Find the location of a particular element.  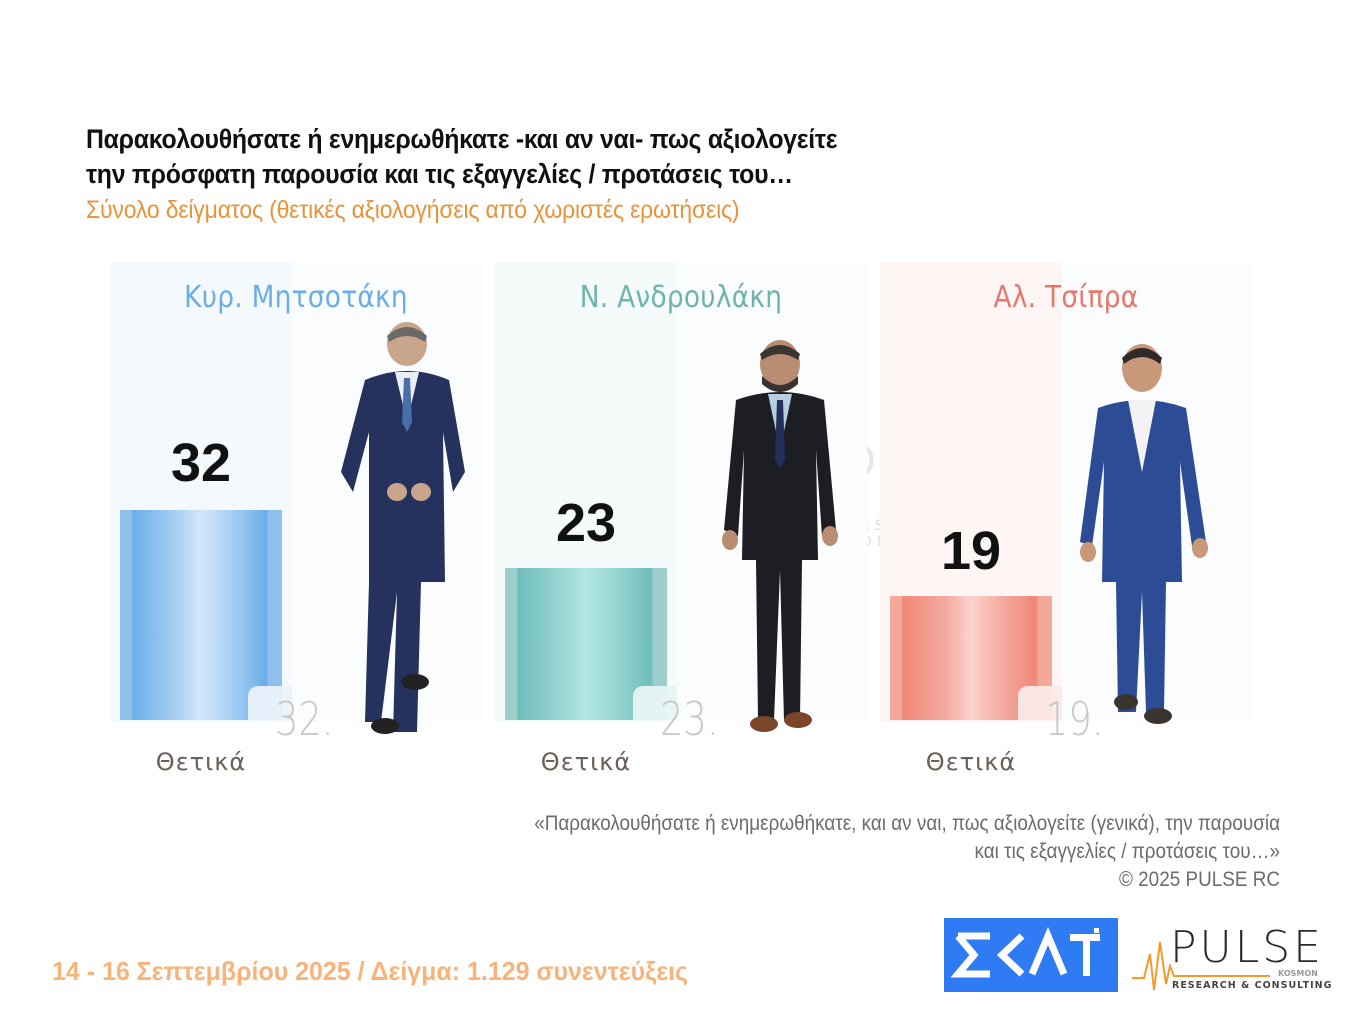

bar-value-label: 32 is located at coordinates (201, 463).